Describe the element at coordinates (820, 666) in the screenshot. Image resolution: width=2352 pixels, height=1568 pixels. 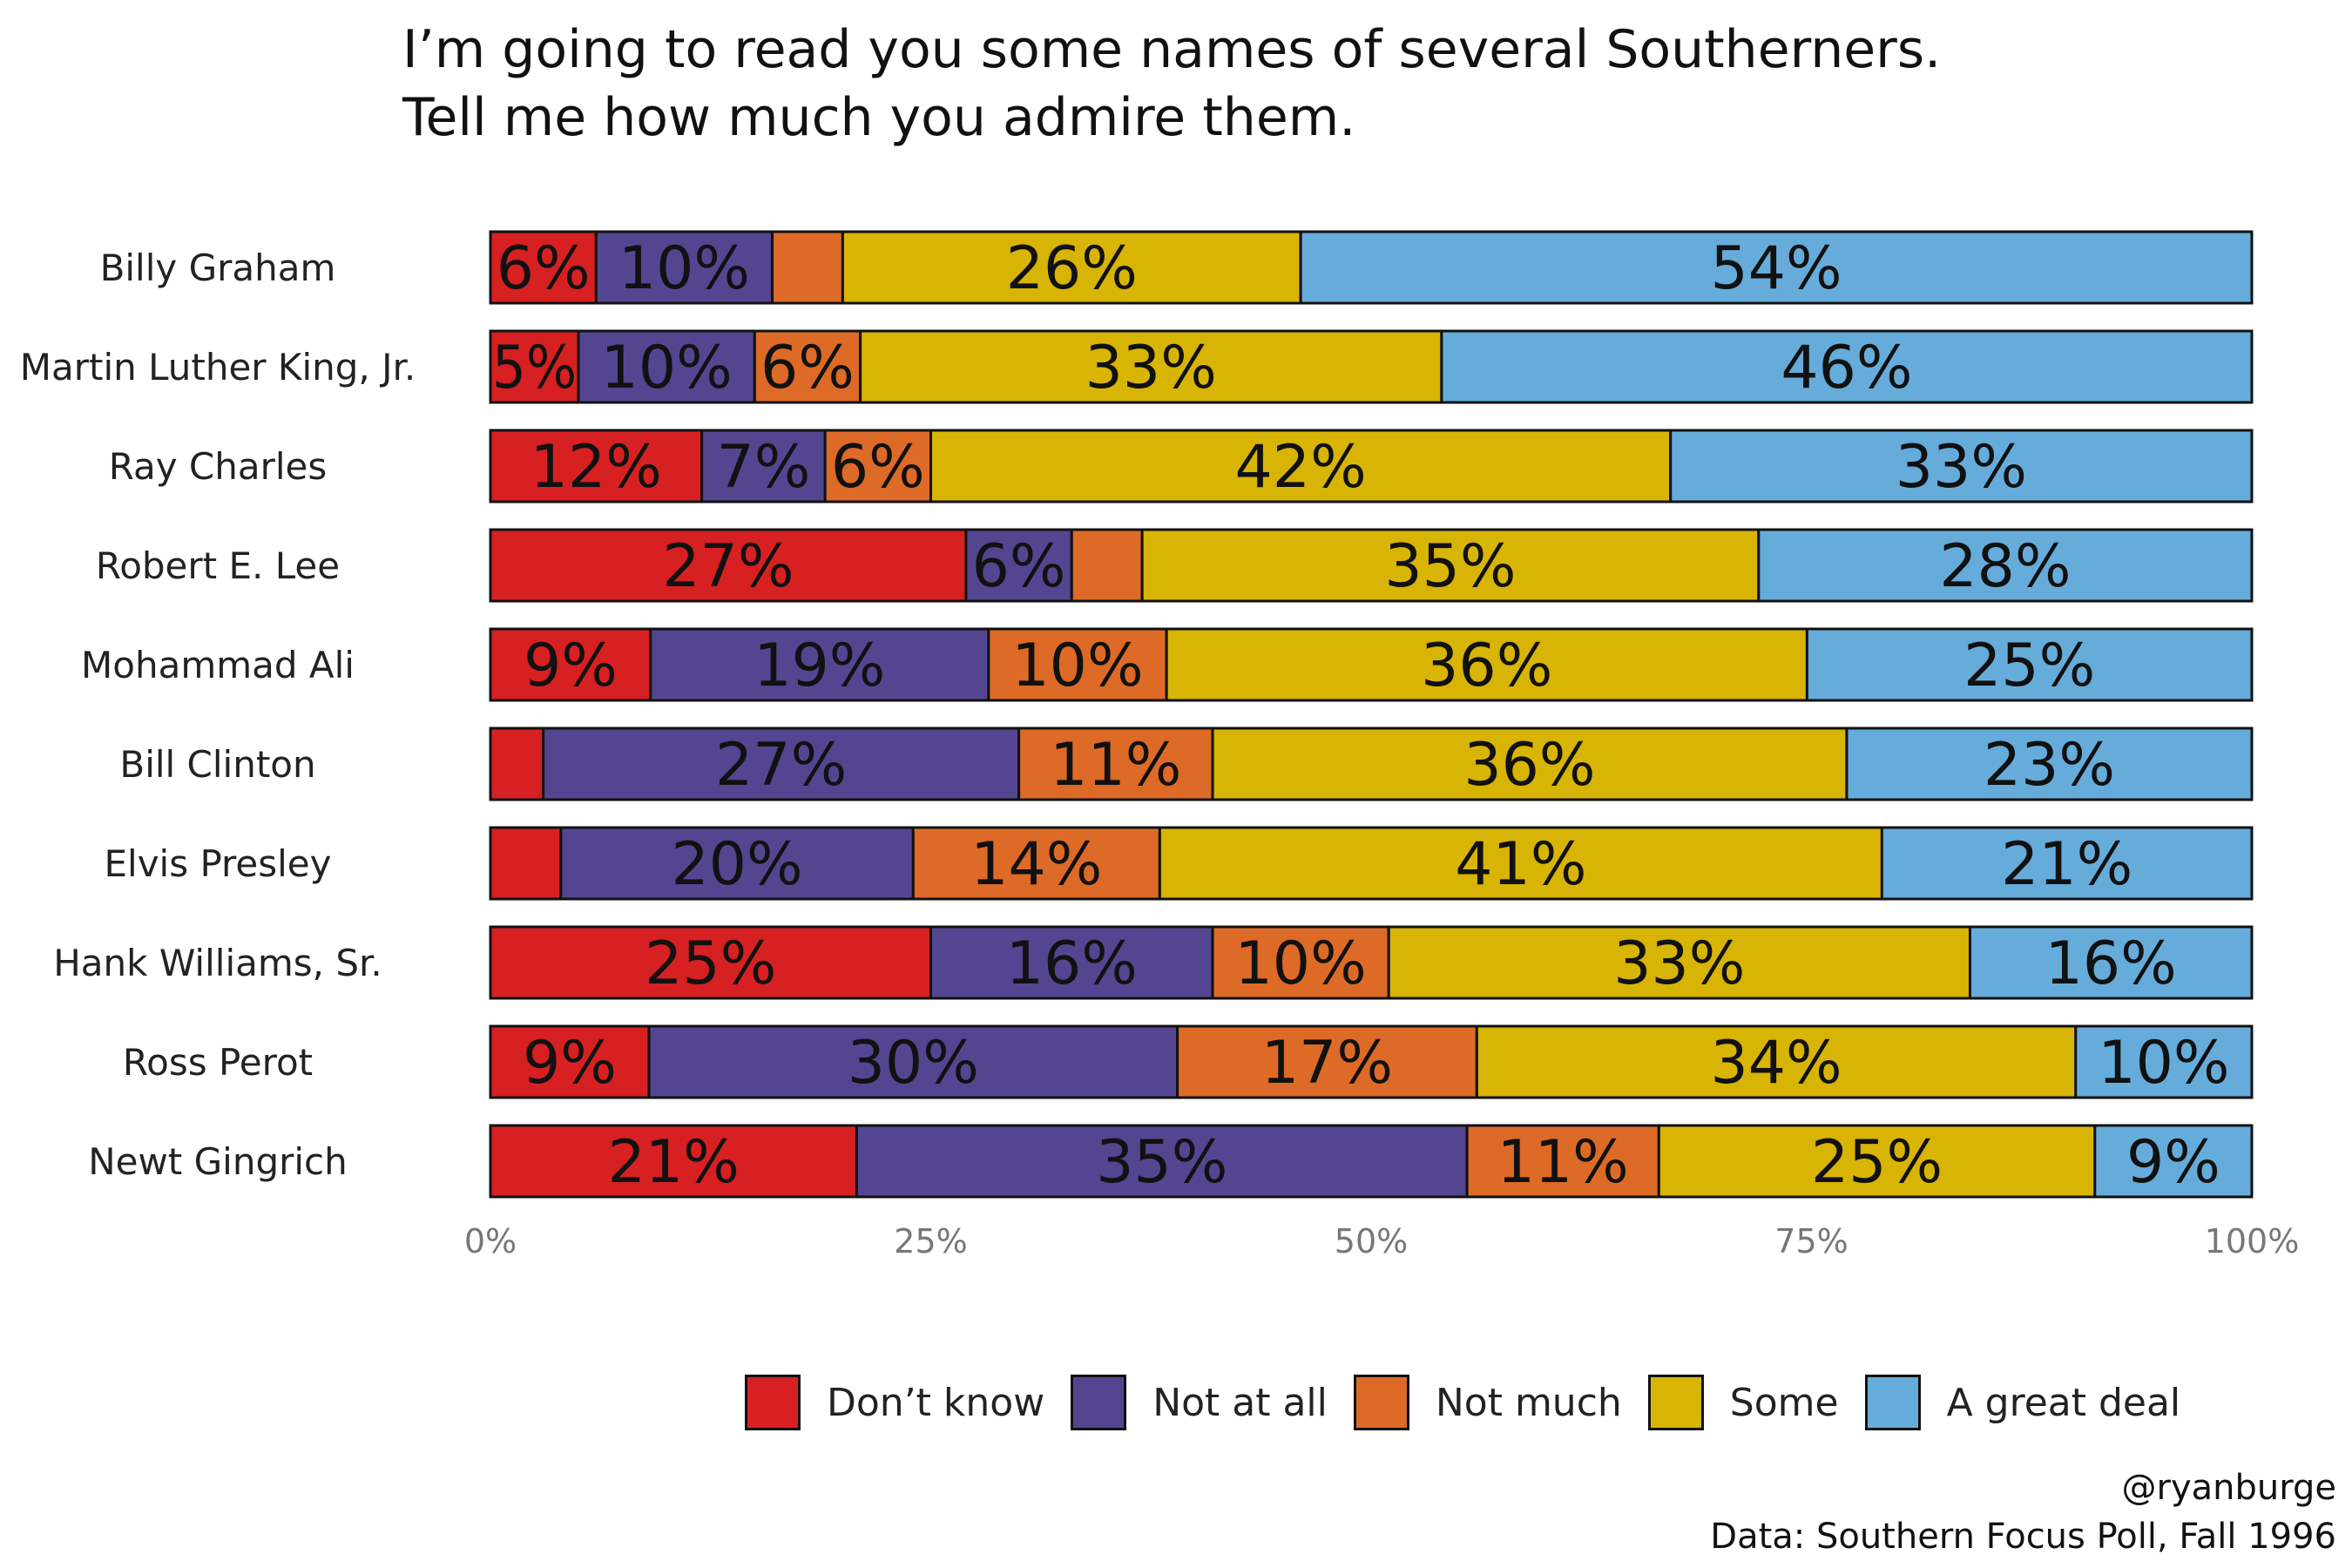
I see `data-label-mohammad-ali-not-at-all: 19%` at that location.